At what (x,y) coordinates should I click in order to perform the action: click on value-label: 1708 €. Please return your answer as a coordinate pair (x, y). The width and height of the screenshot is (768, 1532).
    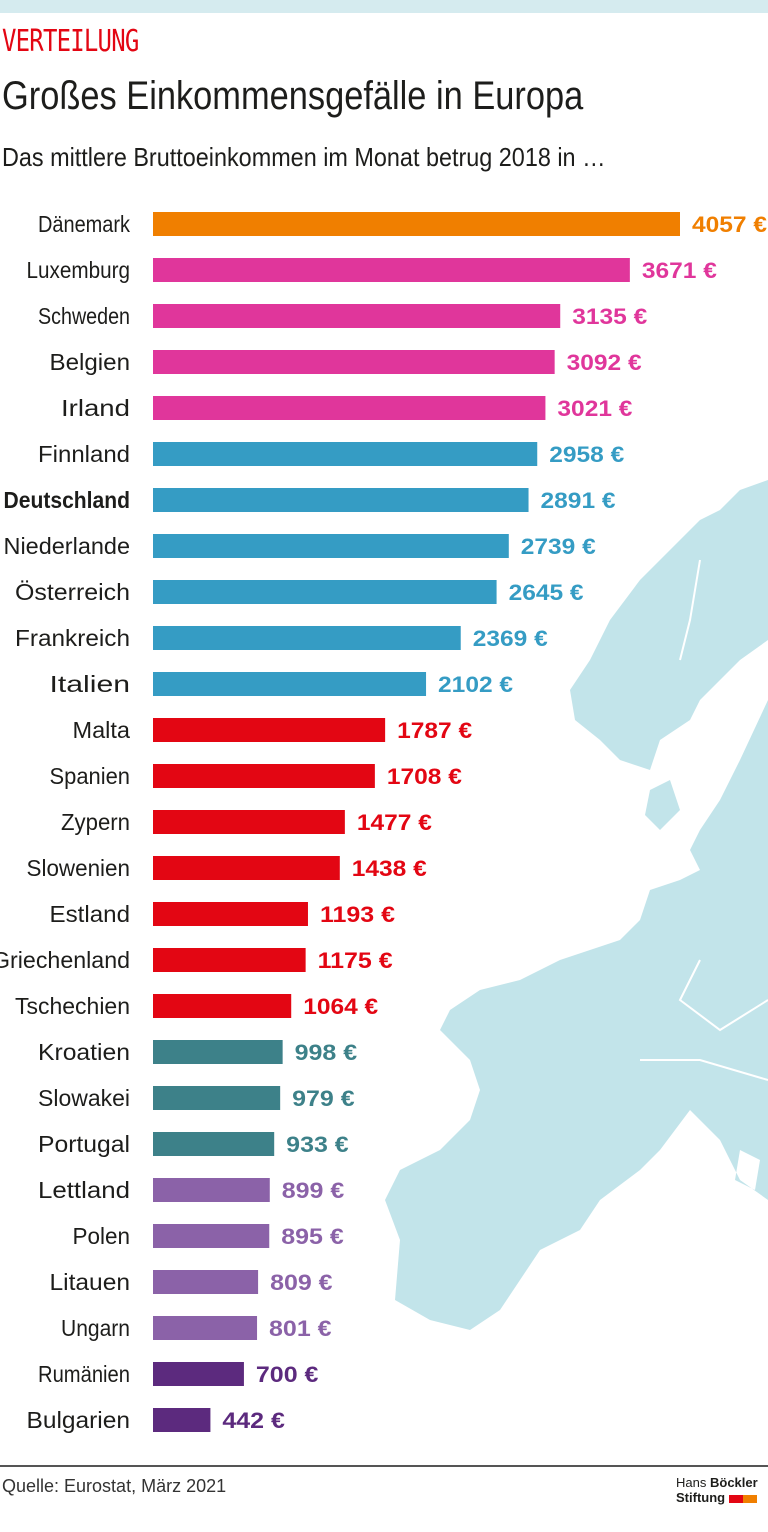
    Looking at the image, I should click on (424, 776).